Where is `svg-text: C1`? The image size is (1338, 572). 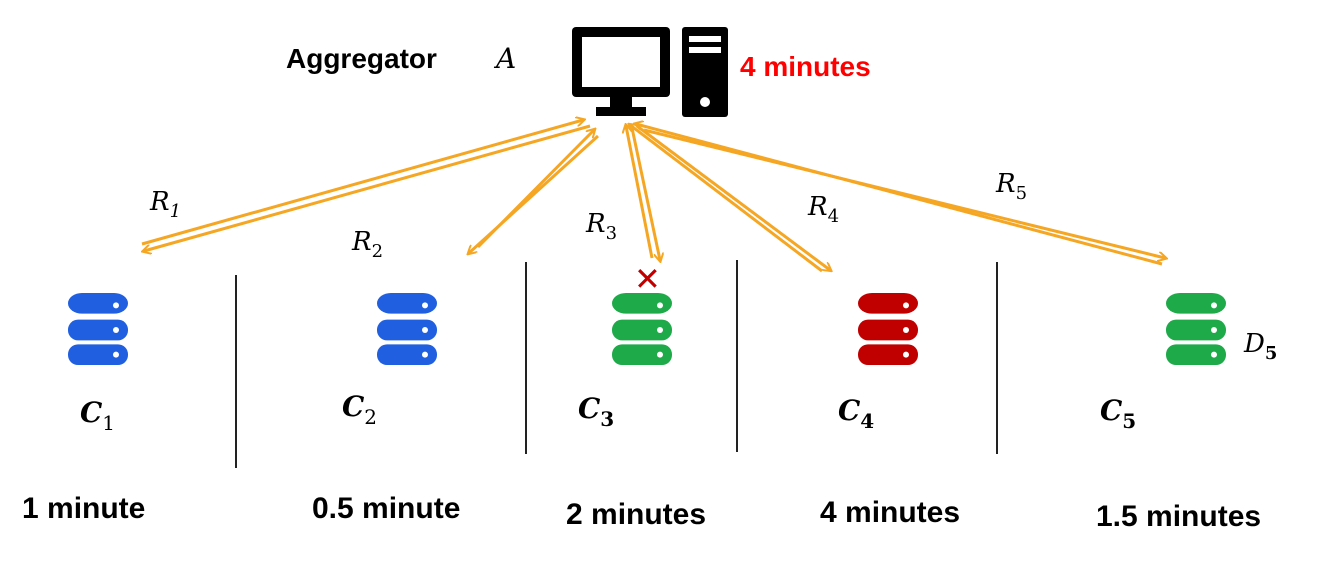
svg-text: C1 is located at coordinates (97, 415).